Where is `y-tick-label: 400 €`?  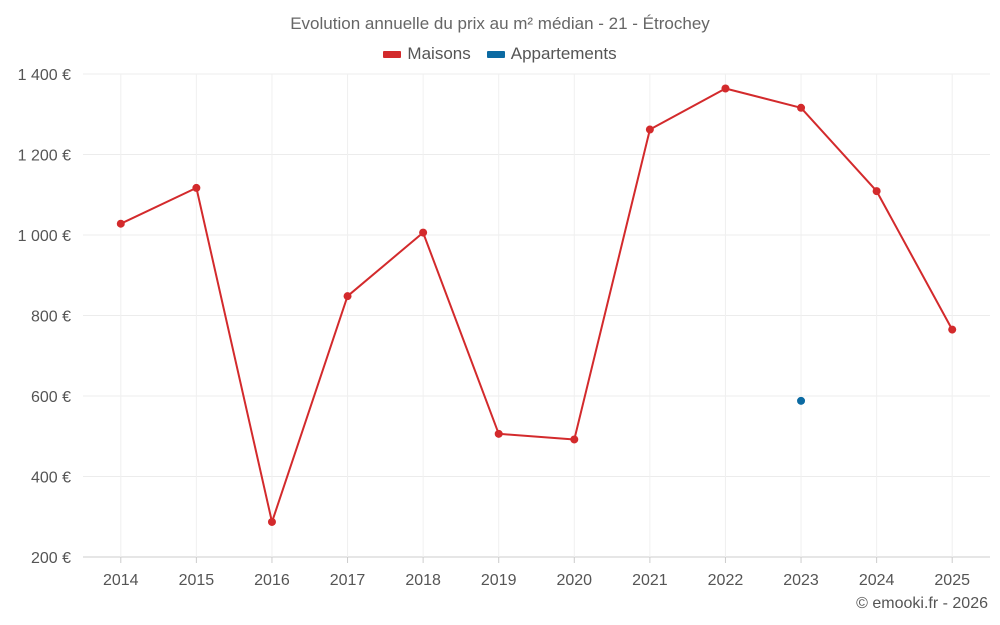 y-tick-label: 400 € is located at coordinates (51, 478).